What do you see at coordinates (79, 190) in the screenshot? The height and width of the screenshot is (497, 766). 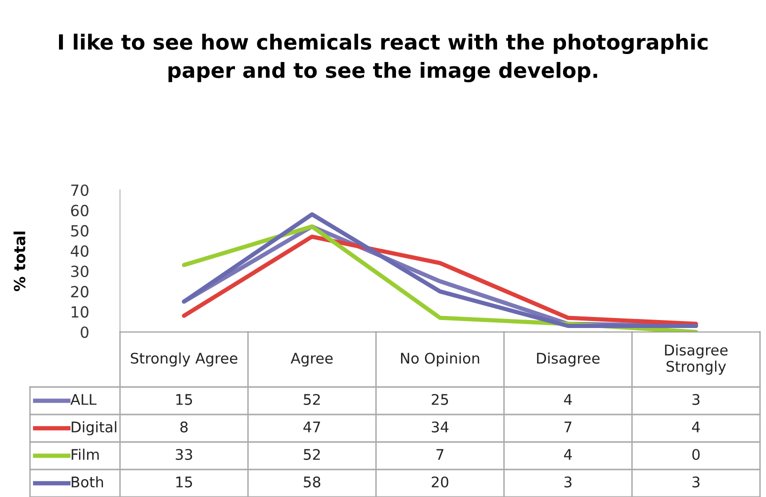 I see `y-tick-label: 70` at bounding box center [79, 190].